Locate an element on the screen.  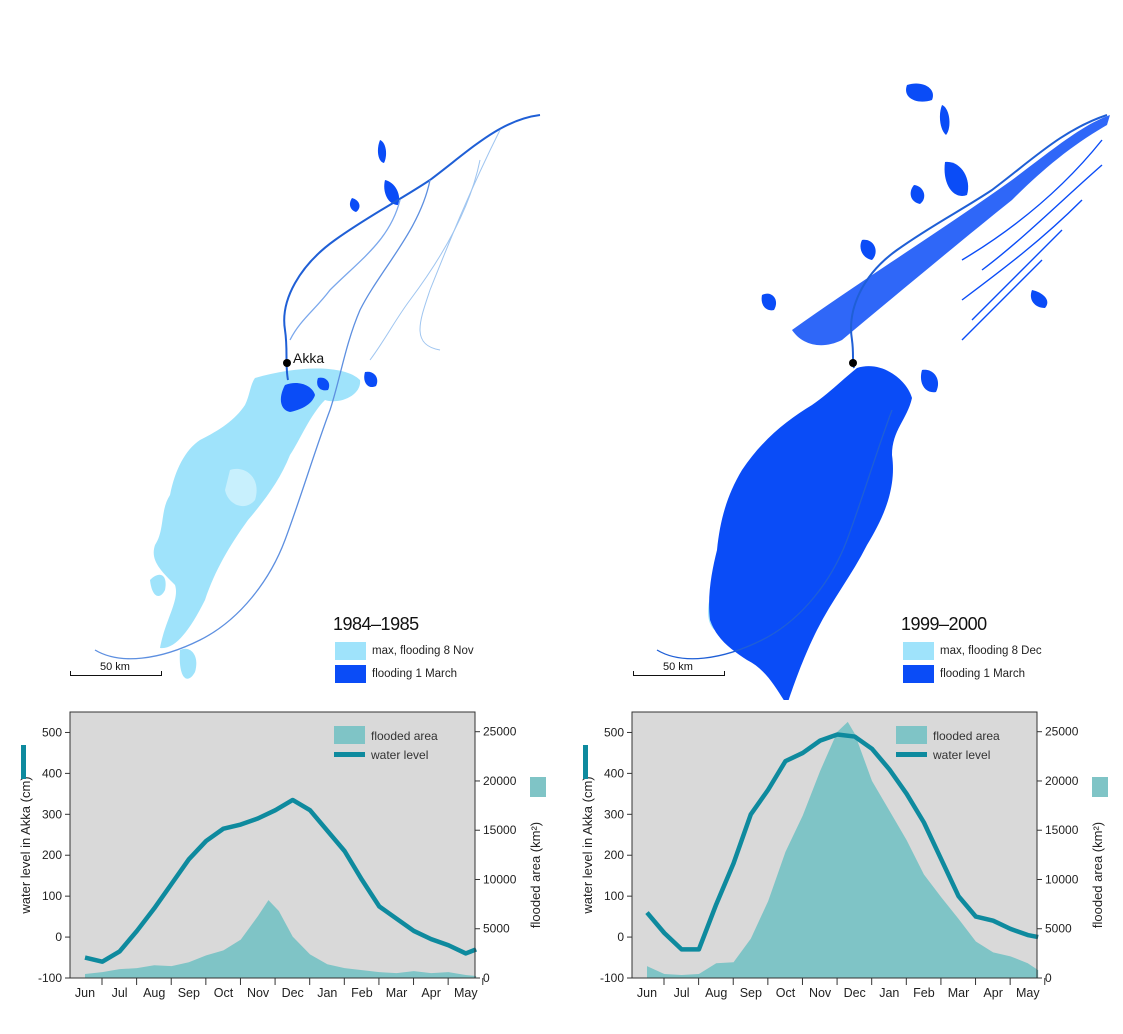
map-title: 1999–2000 is located at coordinates (944, 624).